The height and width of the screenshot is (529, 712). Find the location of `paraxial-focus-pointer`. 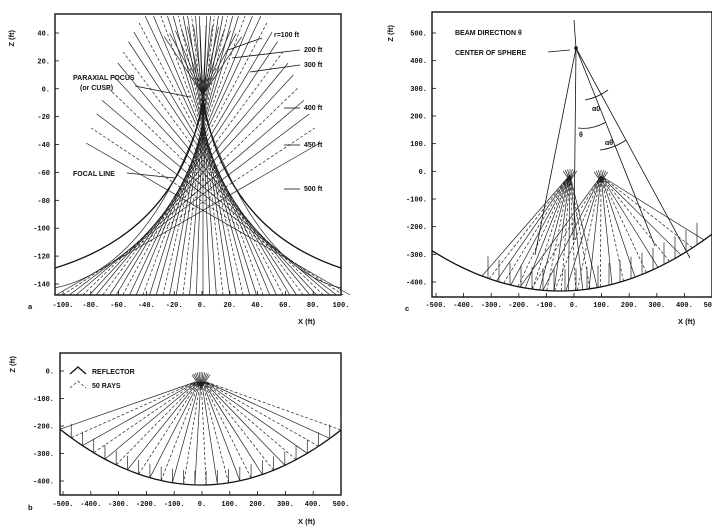

paraxial-focus-pointer is located at coordinates (162, 91).